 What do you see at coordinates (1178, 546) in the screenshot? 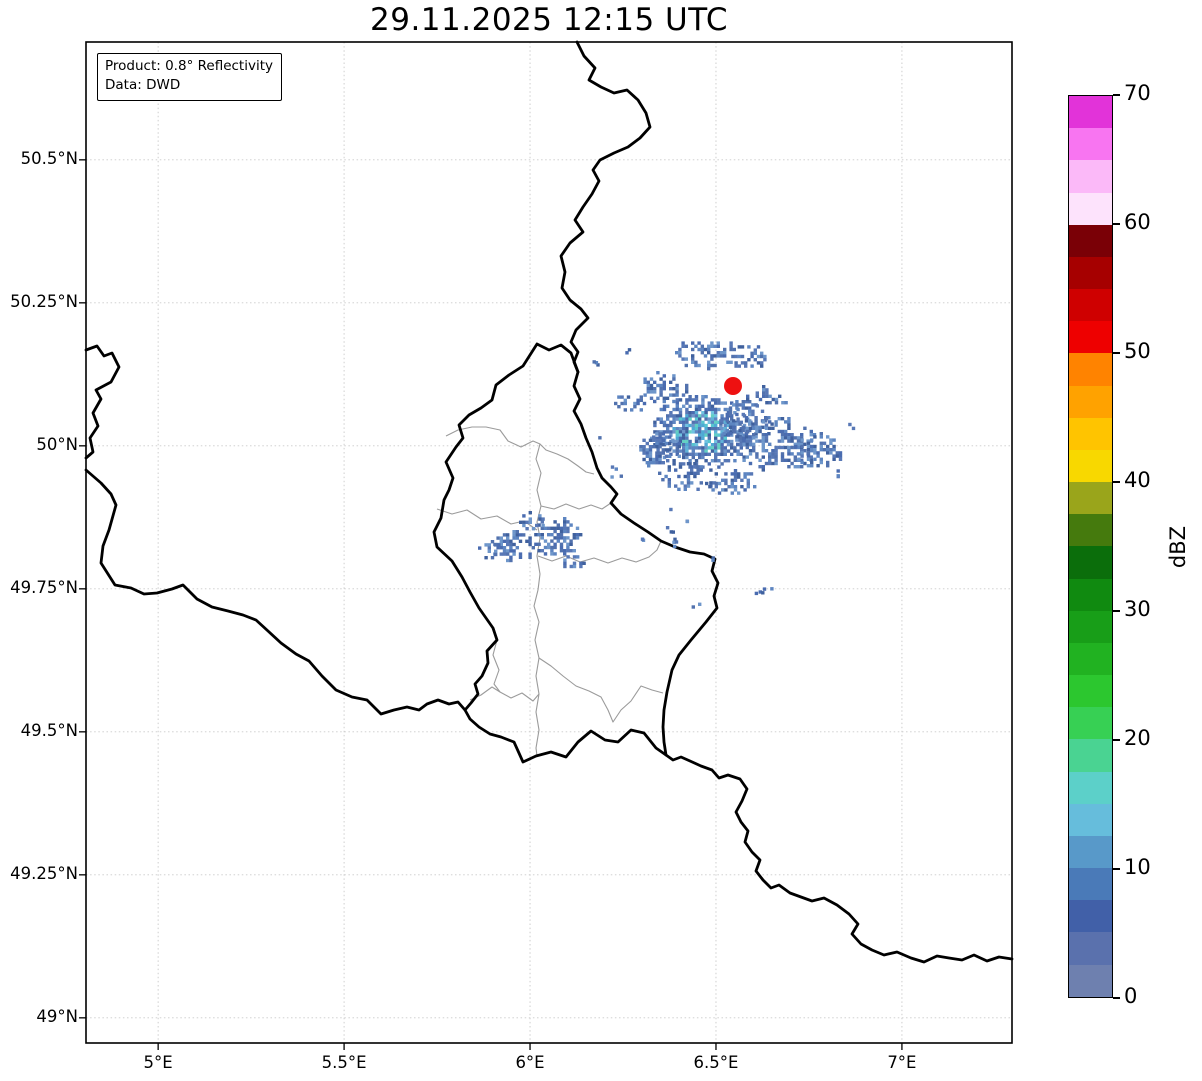
I see `colorbar-axis-label: dBZ` at bounding box center [1178, 546].